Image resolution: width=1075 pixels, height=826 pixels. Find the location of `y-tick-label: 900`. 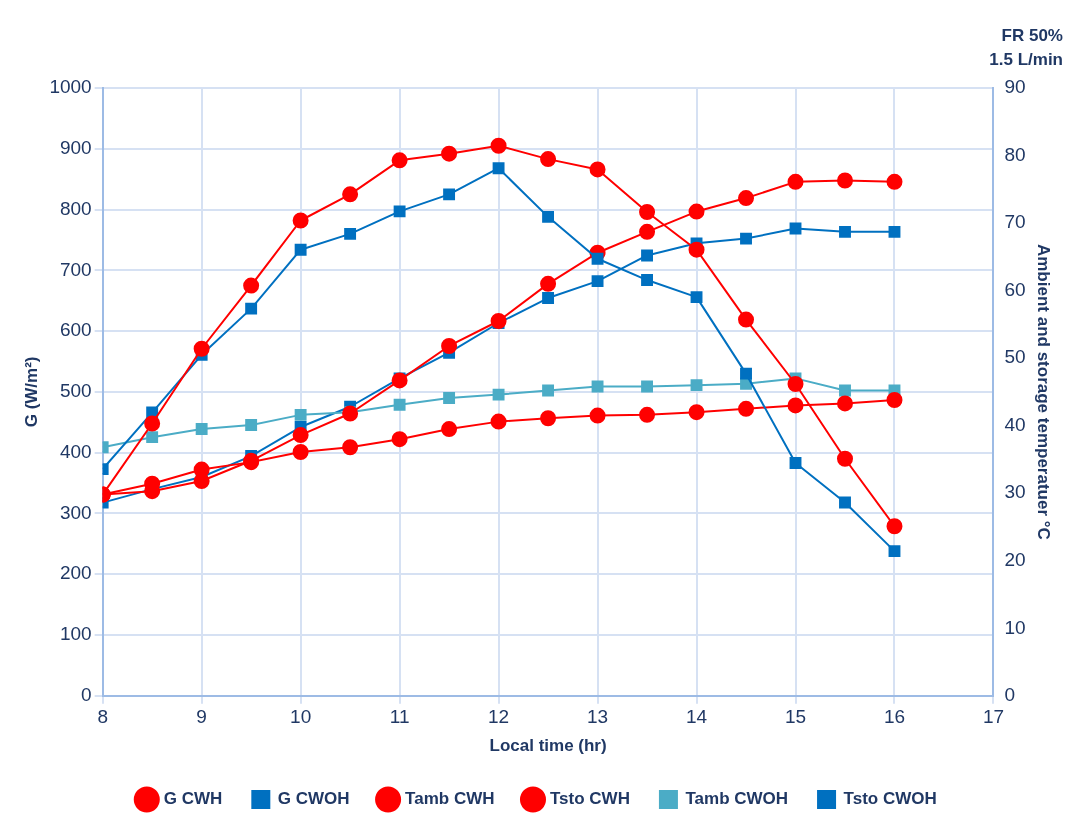

y-tick-label: 900 is located at coordinates (75, 148).